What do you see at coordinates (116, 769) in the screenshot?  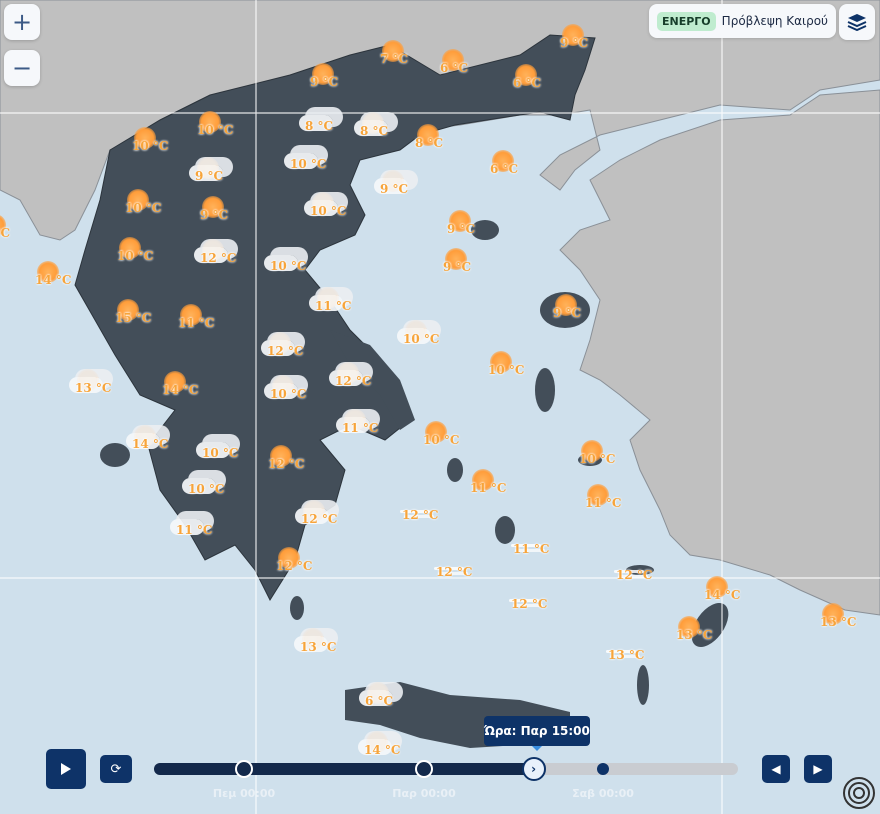 I see `loop-button: ⟳` at bounding box center [116, 769].